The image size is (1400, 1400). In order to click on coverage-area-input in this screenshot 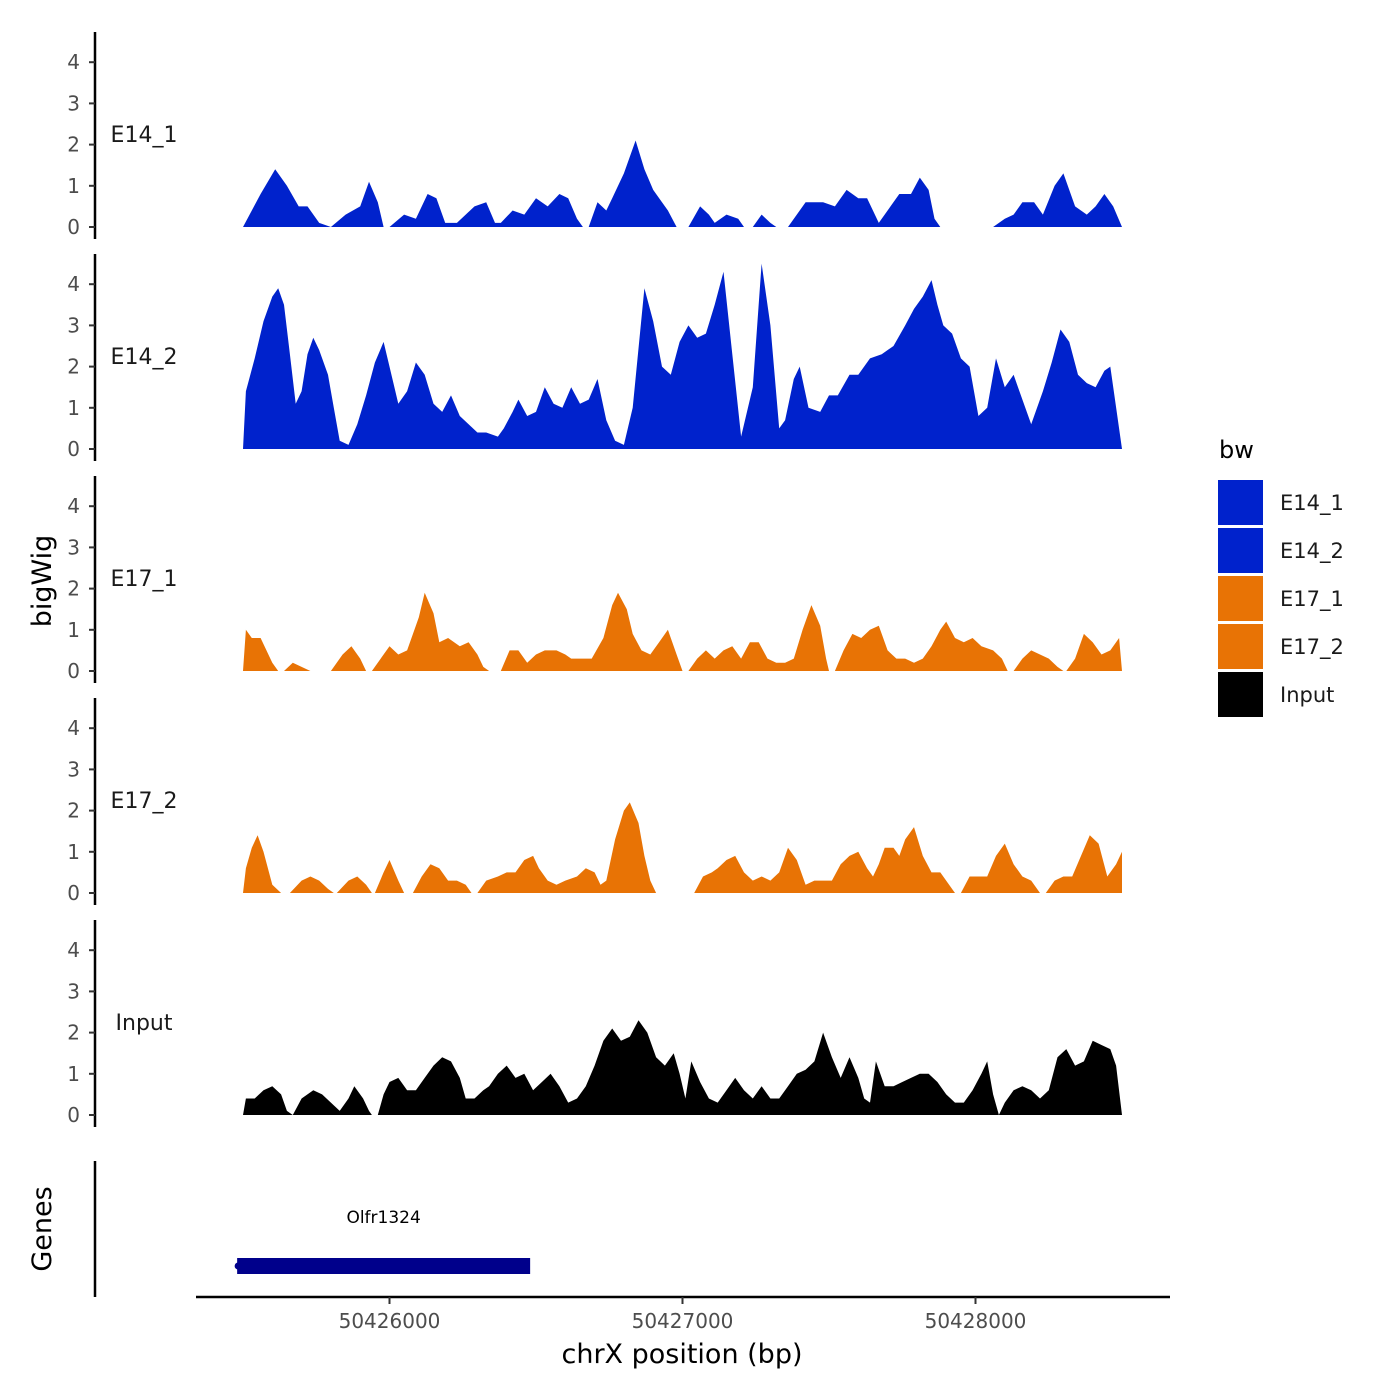, I will do `click(682, 1067)`.